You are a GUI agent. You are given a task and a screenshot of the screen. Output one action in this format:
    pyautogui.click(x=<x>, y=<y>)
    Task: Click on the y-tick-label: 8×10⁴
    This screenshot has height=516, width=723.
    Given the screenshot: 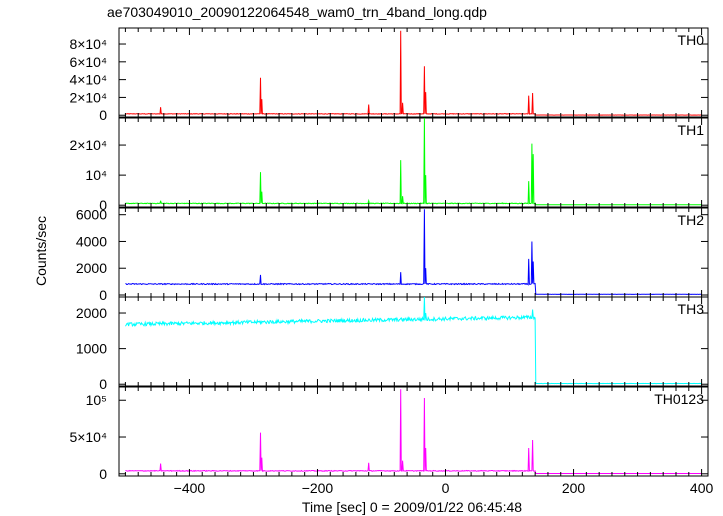 What is the action you would take?
    pyautogui.click(x=88, y=44)
    